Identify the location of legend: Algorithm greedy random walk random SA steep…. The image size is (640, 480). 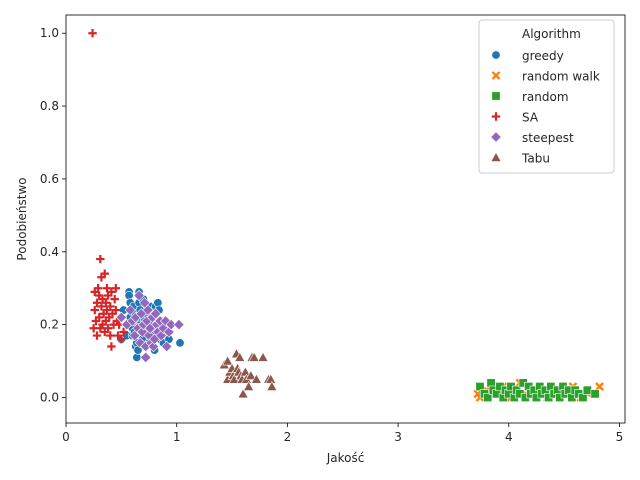
(546, 96).